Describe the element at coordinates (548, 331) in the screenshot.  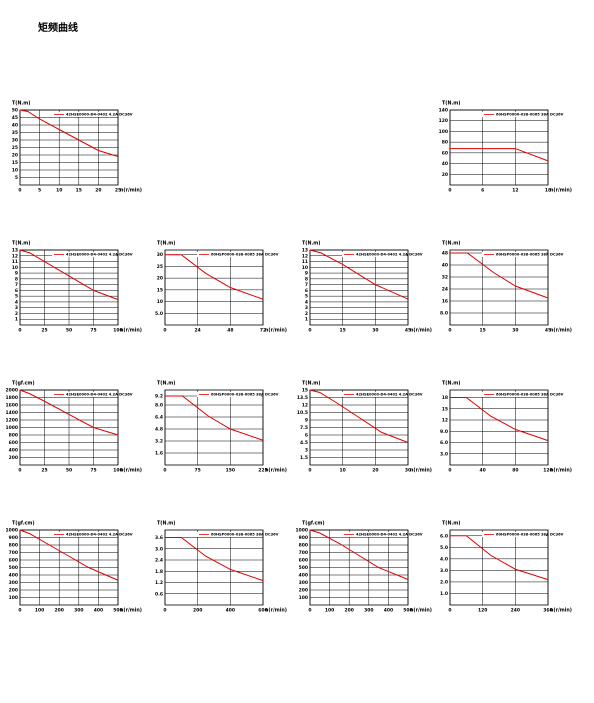
I see `x-tick-label: 45` at that location.